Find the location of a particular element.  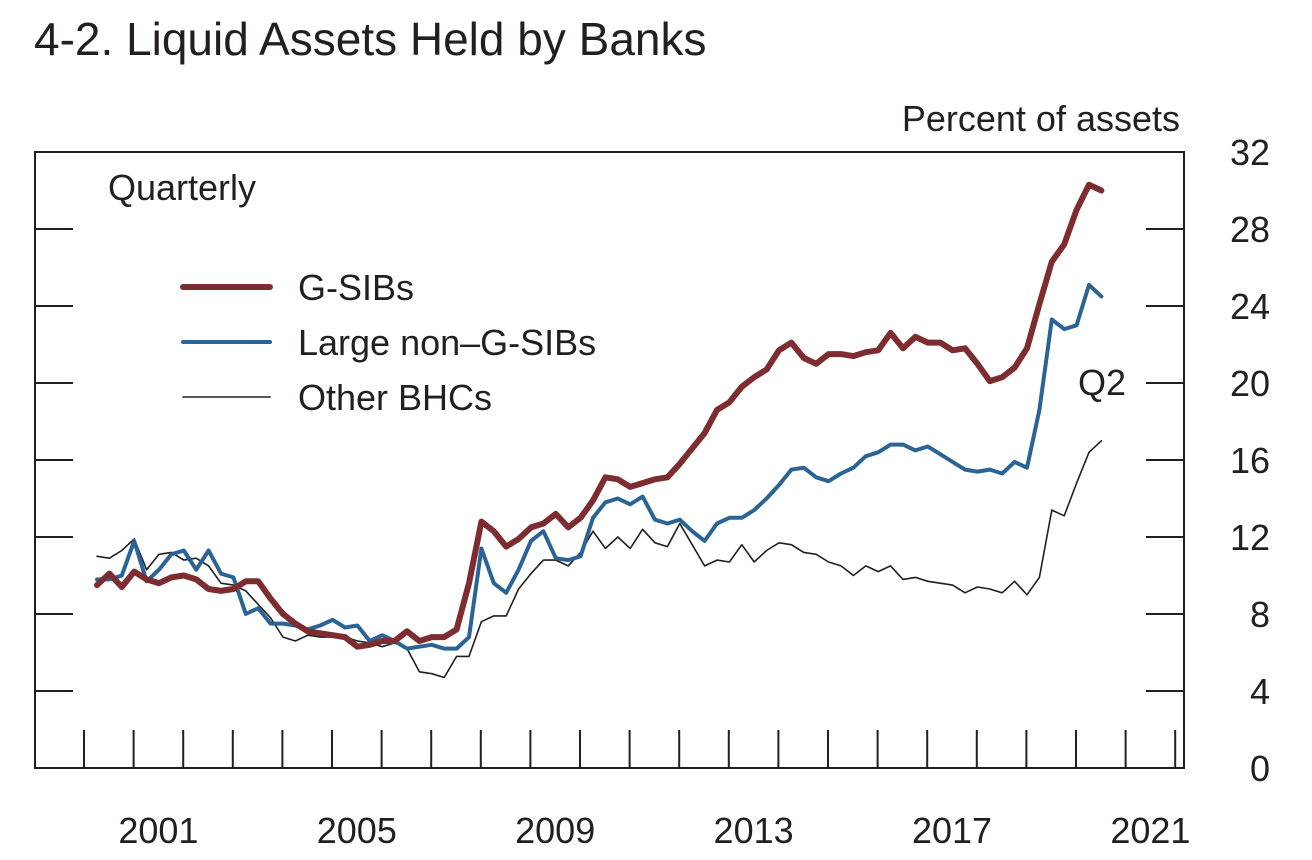

y-tick-label-16: 16 is located at coordinates (1250, 460).